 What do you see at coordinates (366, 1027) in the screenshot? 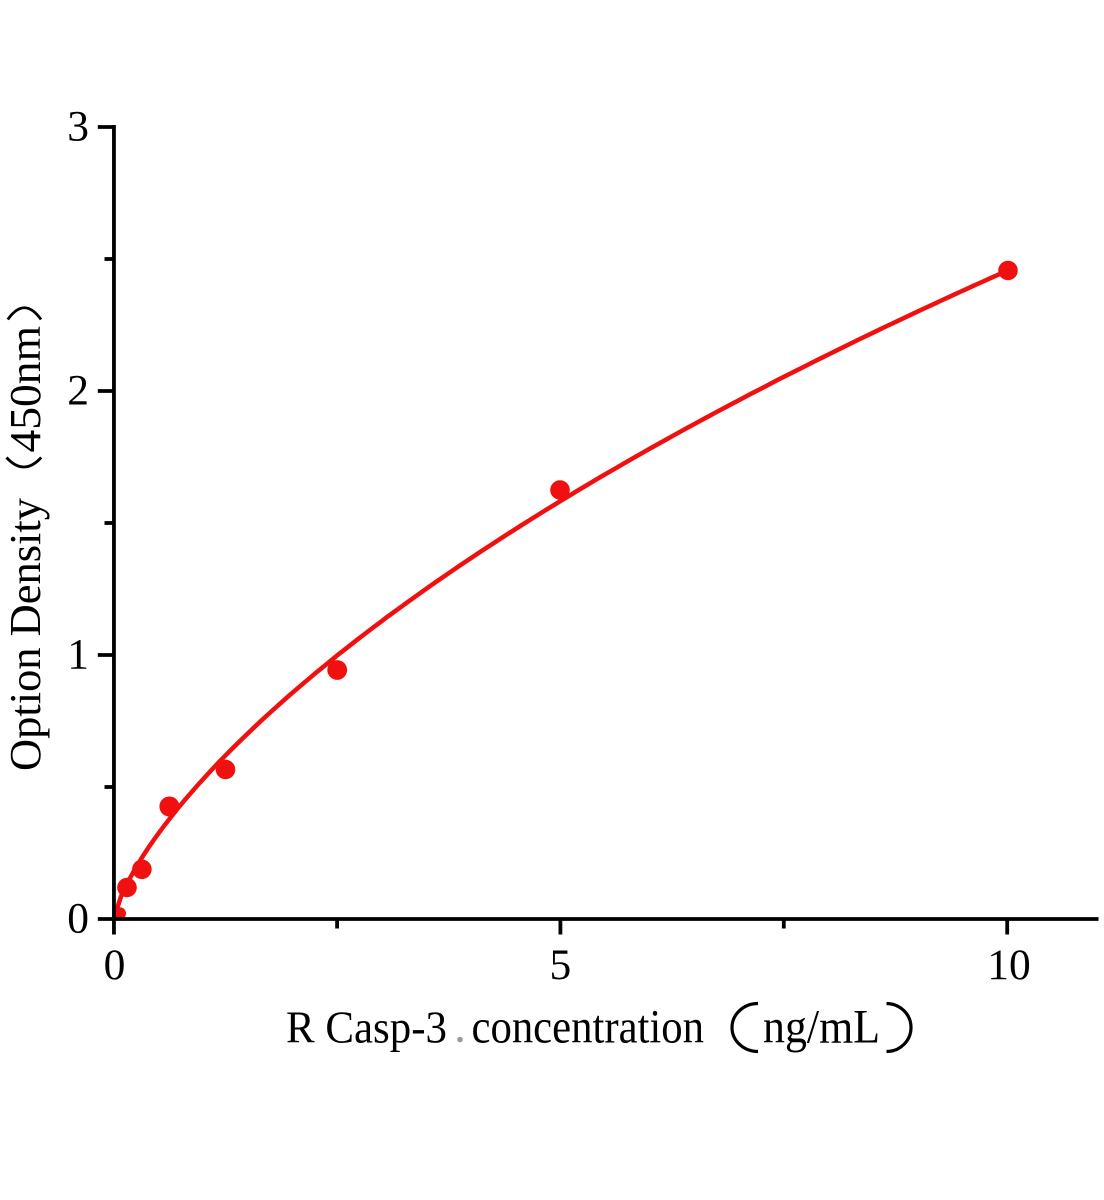
I see `svg-text: R Casp-3` at bounding box center [366, 1027].